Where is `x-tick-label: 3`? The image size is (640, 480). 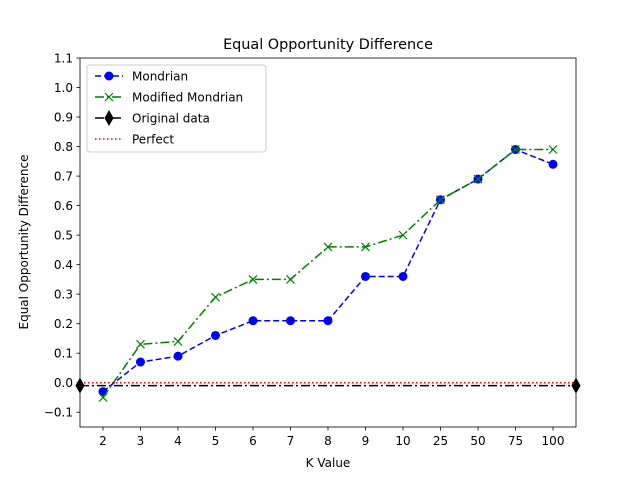
x-tick-label: 3 is located at coordinates (141, 441).